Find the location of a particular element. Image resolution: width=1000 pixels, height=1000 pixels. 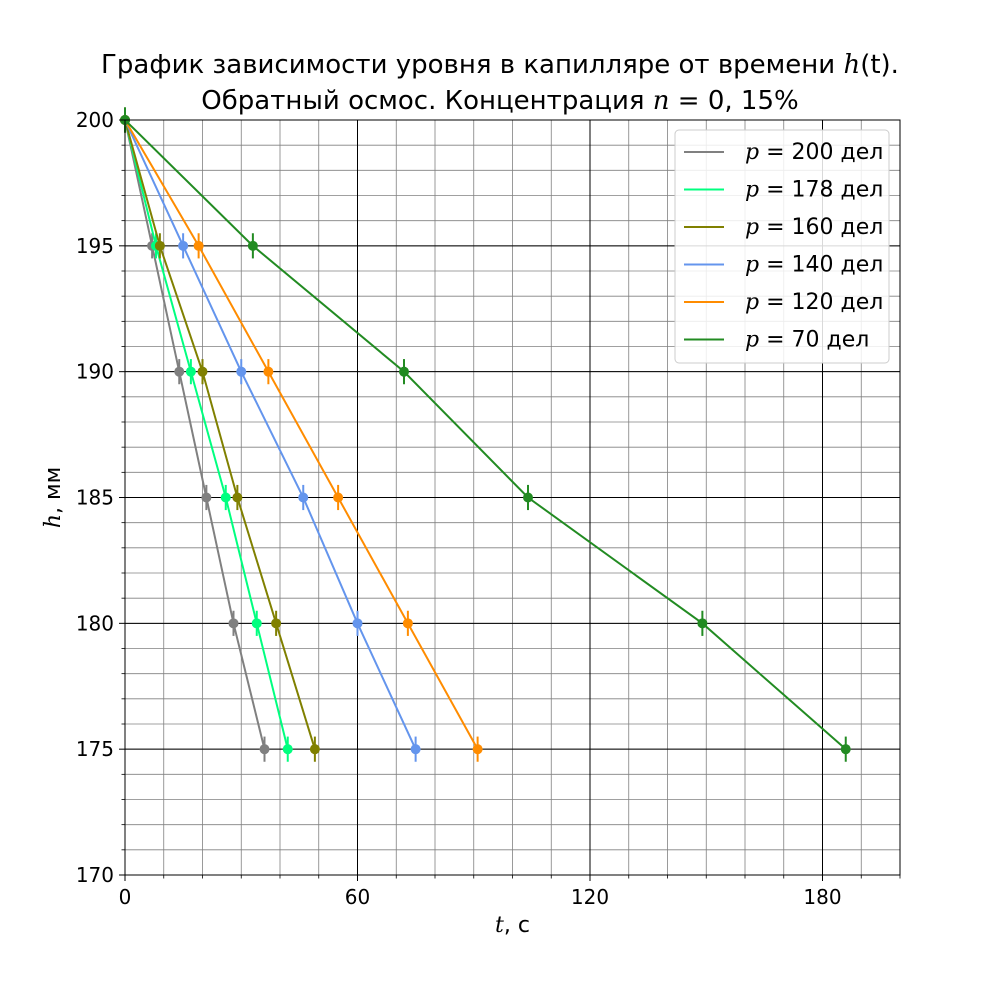

legend-entry-1: p = 178 дел is located at coordinates (783, 190).